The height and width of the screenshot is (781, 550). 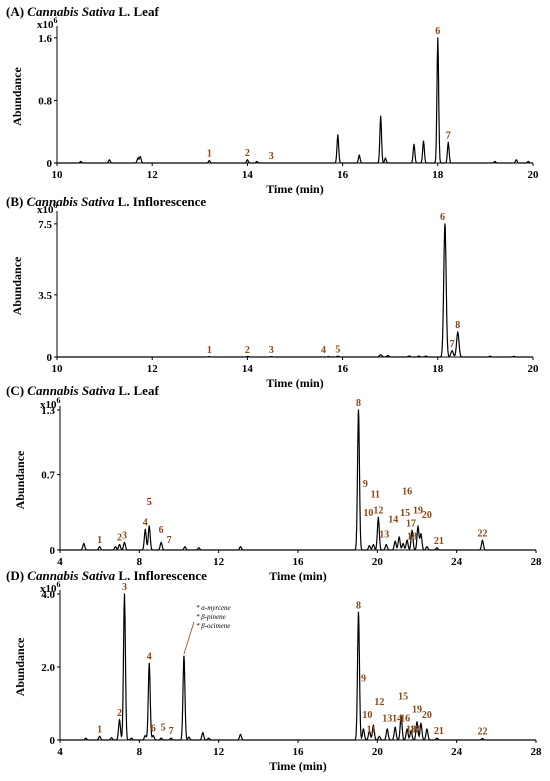 I want to click on panel-d-peak-label-6: 6, so click(x=153, y=729).